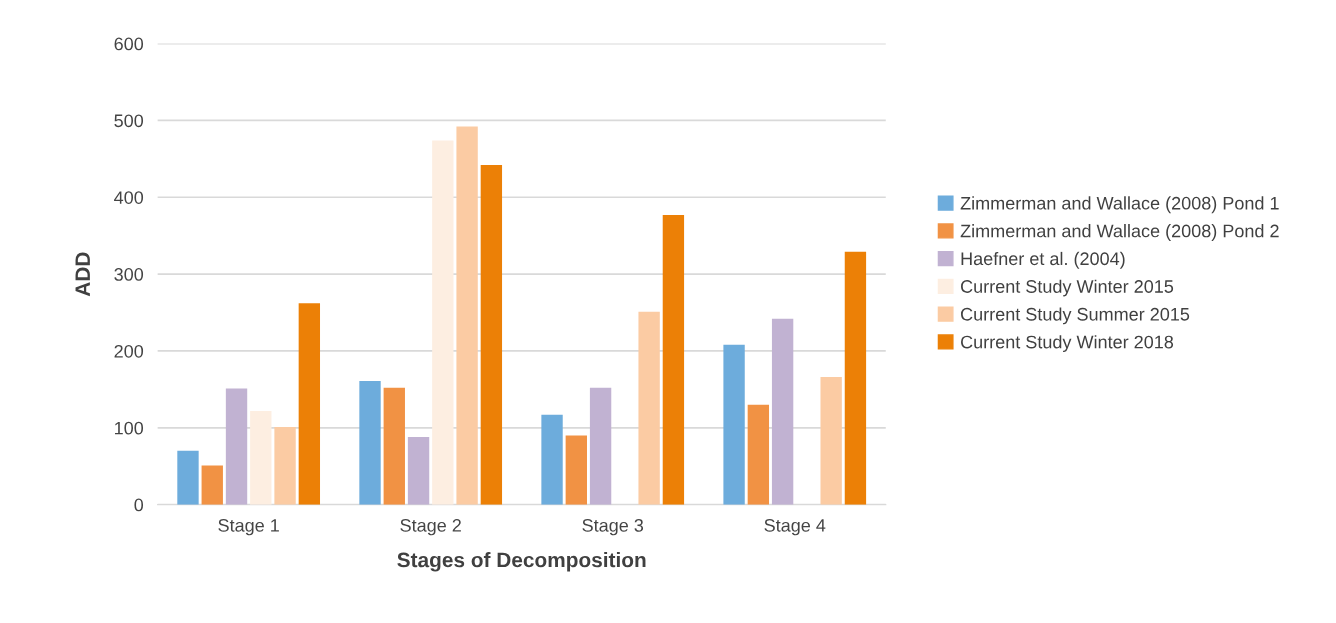 Image resolution: width=1336 pixels, height=623 pixels. What do you see at coordinates (82, 274) in the screenshot?
I see `y-axis-title: ADD` at bounding box center [82, 274].